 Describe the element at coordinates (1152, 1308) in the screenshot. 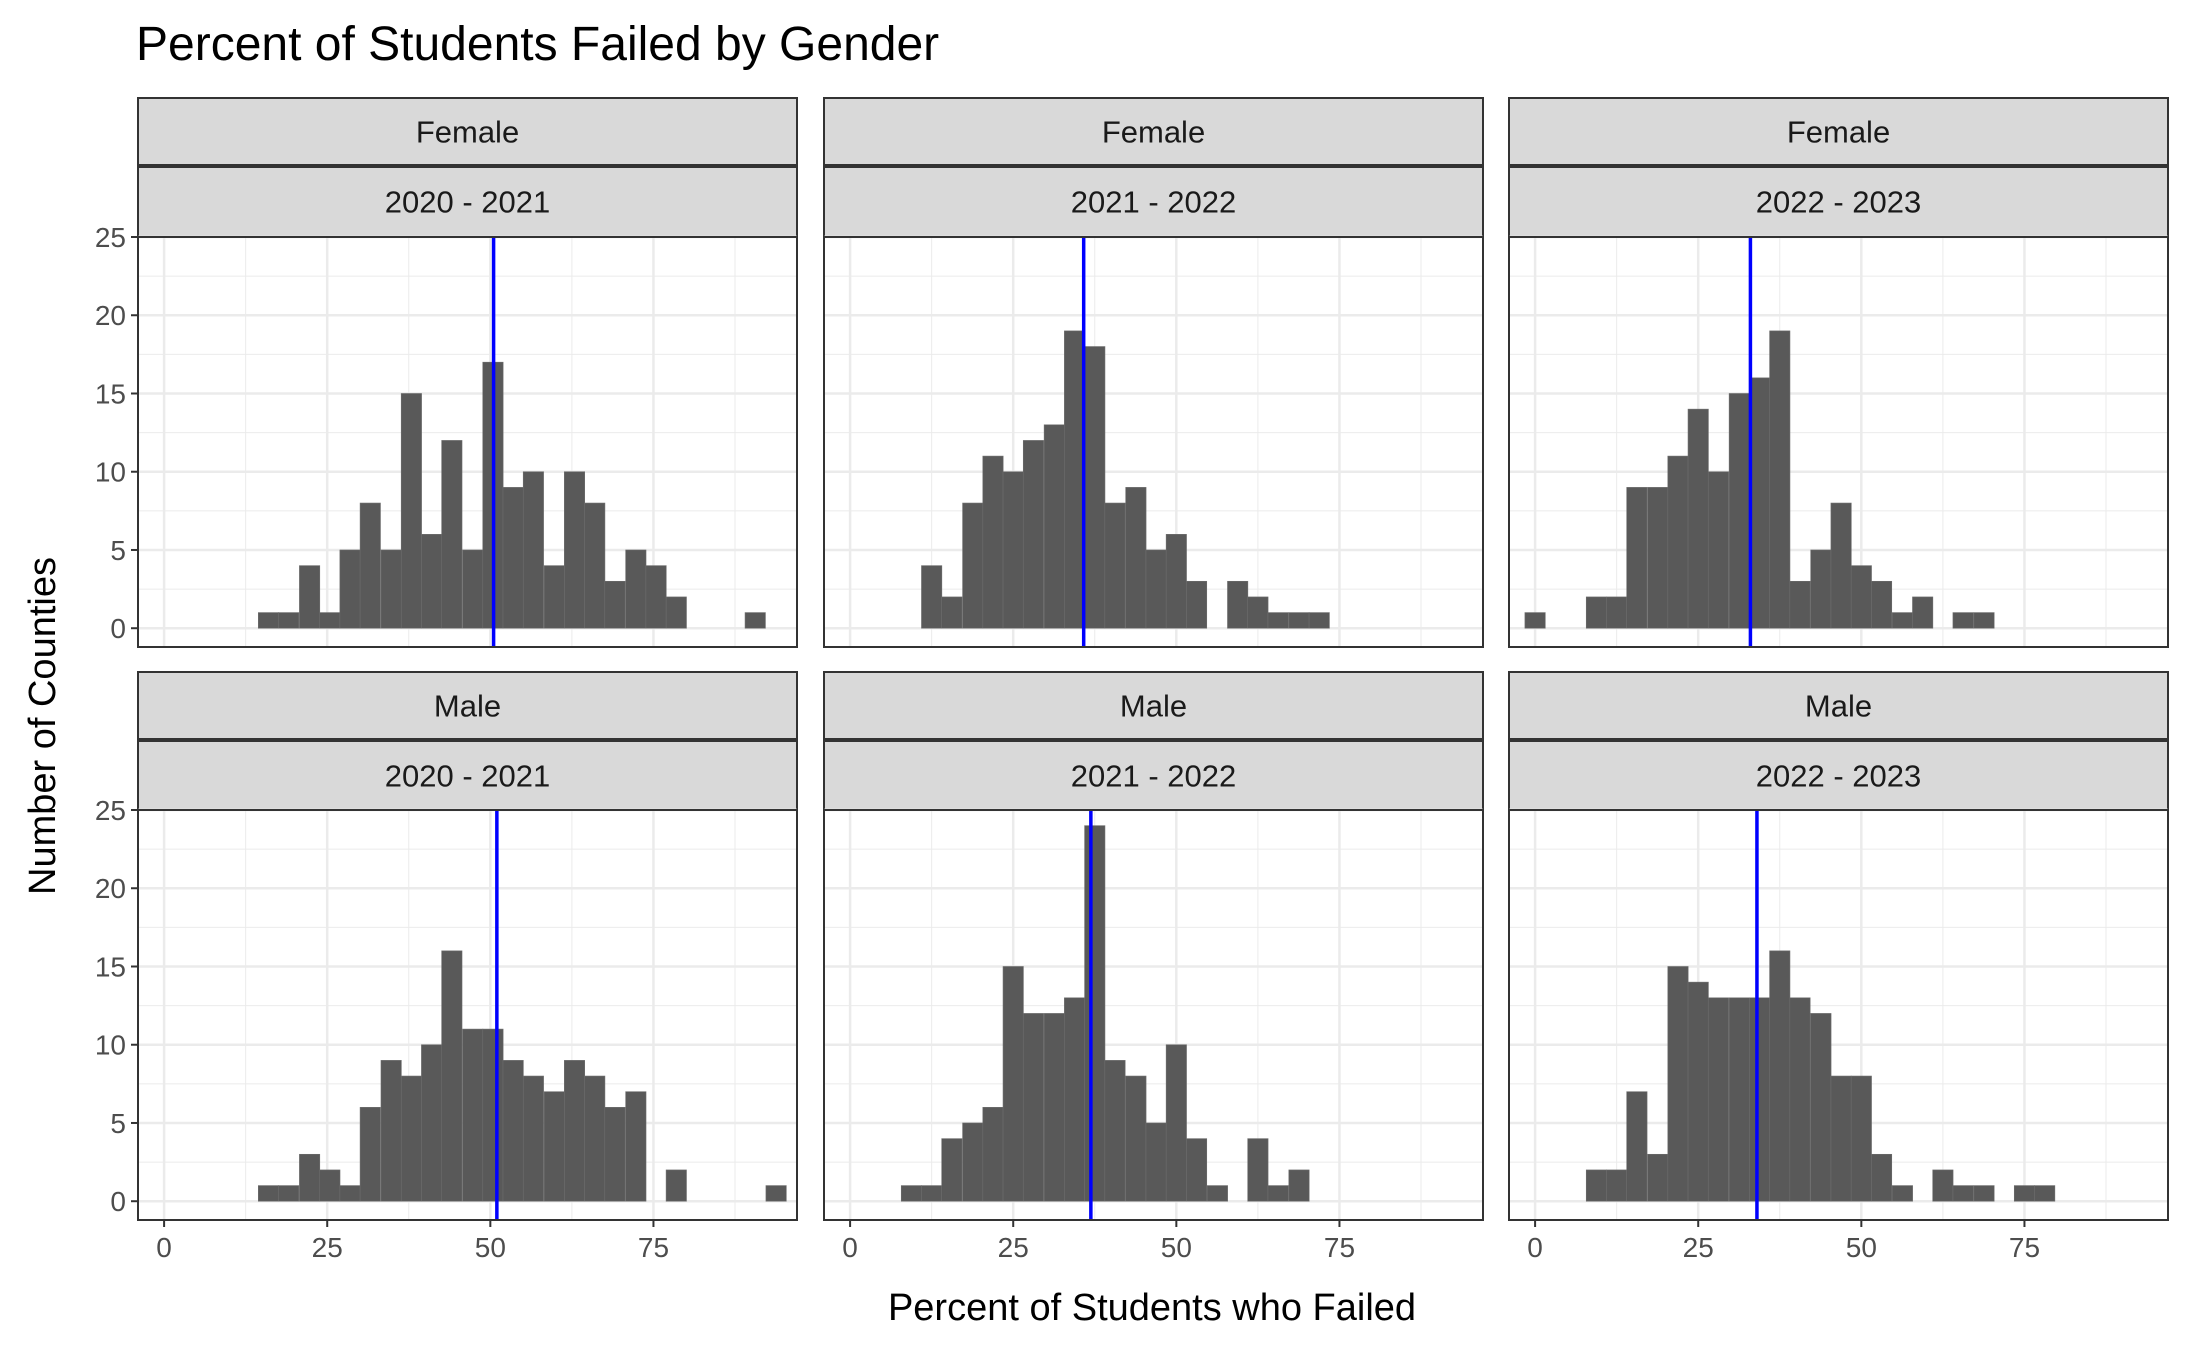

I see `x-axis-title: Percent of Students who Failed` at that location.